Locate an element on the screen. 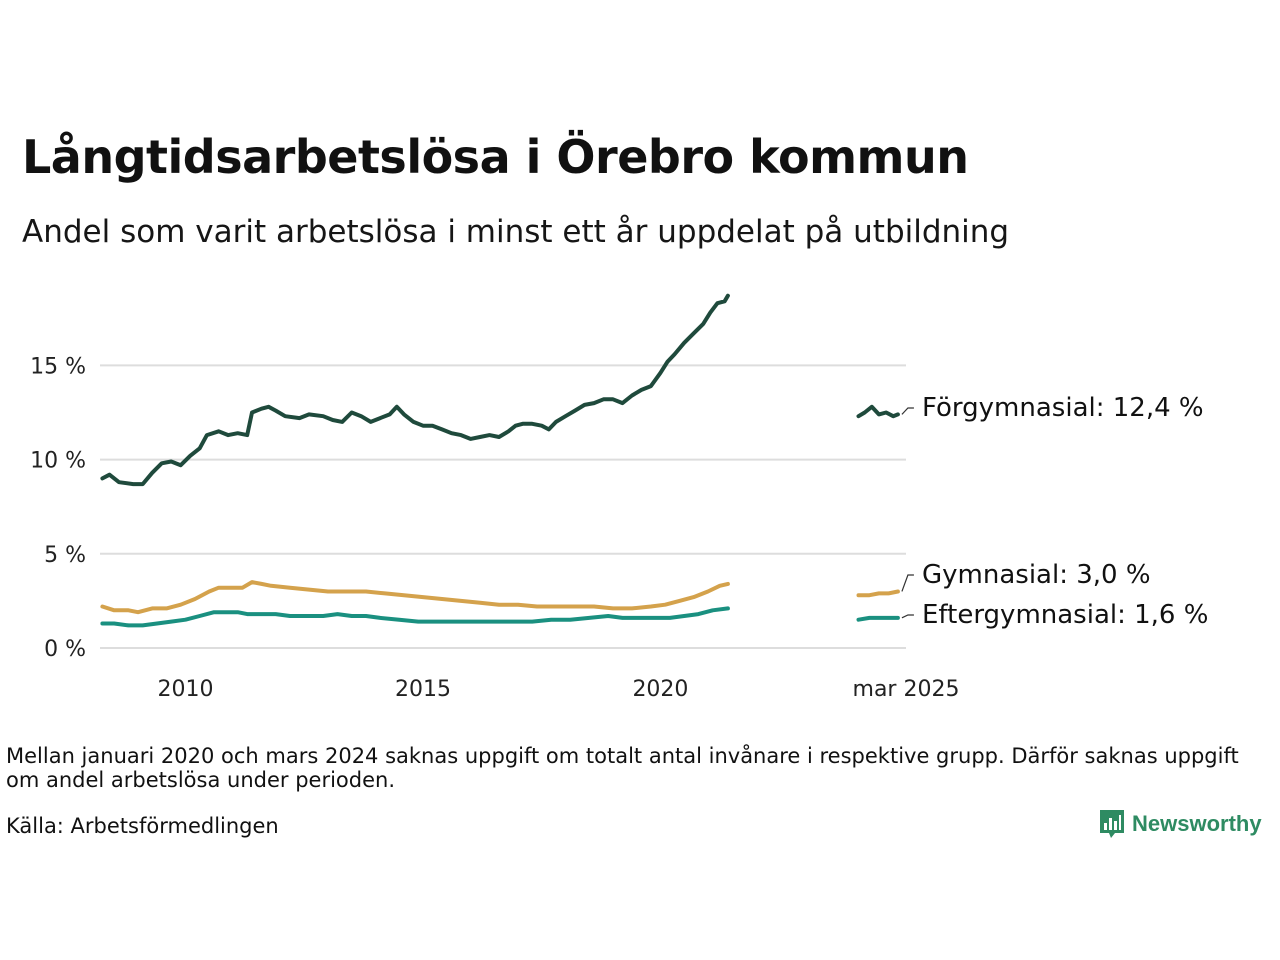 The image size is (1280, 960). x-tick-label: mar 2025 is located at coordinates (906, 689).